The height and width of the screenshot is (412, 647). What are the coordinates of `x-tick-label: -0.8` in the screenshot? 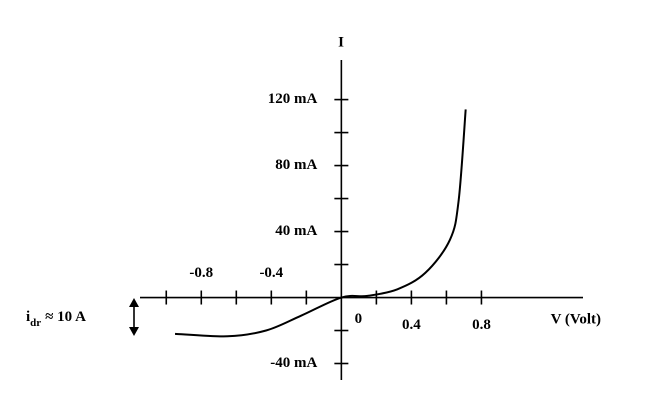 It's located at (201, 273).